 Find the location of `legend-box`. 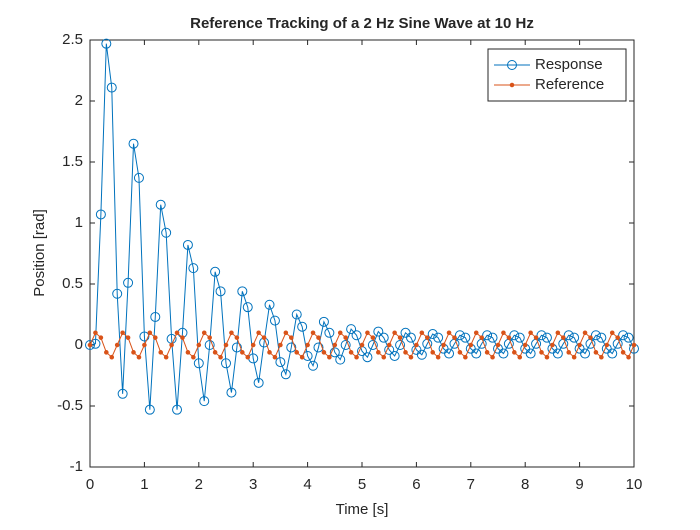

legend-box is located at coordinates (557, 75).